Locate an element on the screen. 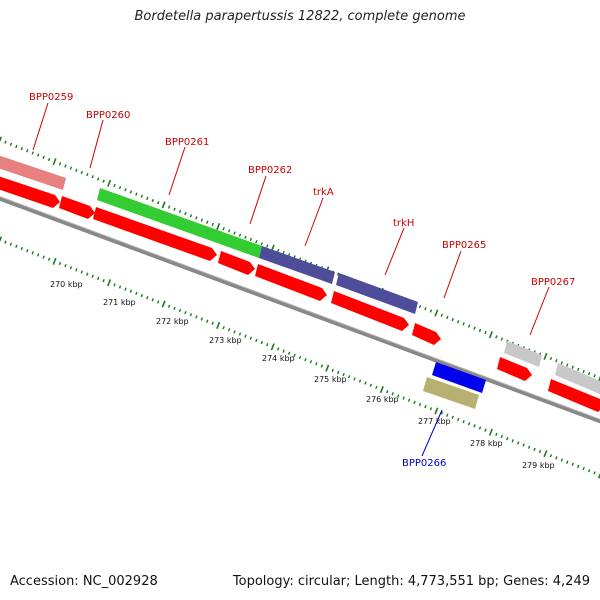 The image size is (600, 600). gene-label-BPP0266: BPP0266 is located at coordinates (424, 463).